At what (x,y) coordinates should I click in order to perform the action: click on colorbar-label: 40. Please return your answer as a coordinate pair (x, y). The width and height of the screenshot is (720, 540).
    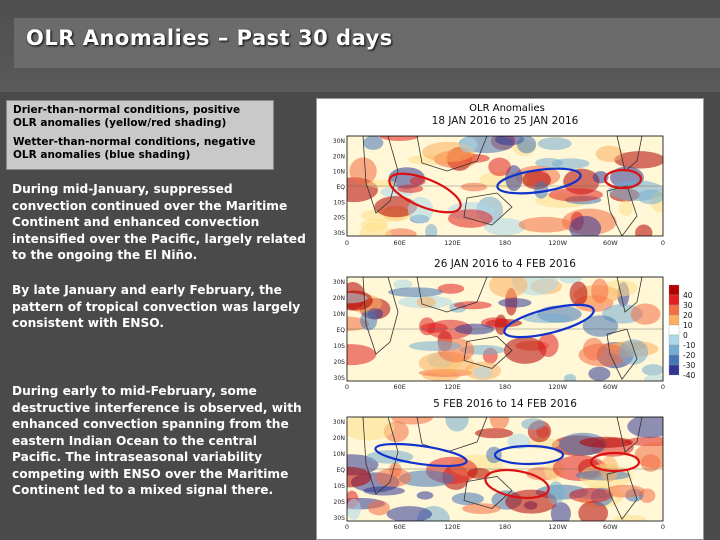
    Looking at the image, I should click on (688, 295).